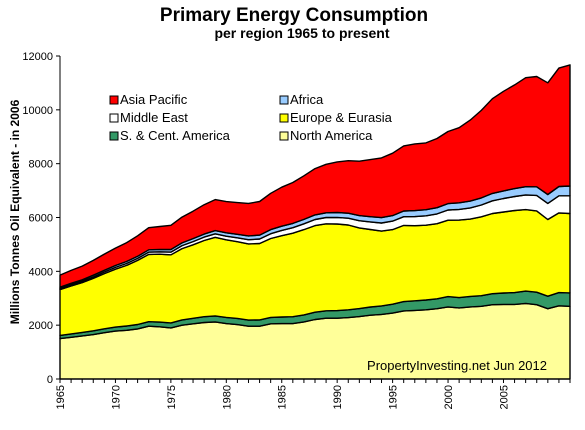  What do you see at coordinates (50, 380) in the screenshot?
I see `y-tick-label: 0` at bounding box center [50, 380].